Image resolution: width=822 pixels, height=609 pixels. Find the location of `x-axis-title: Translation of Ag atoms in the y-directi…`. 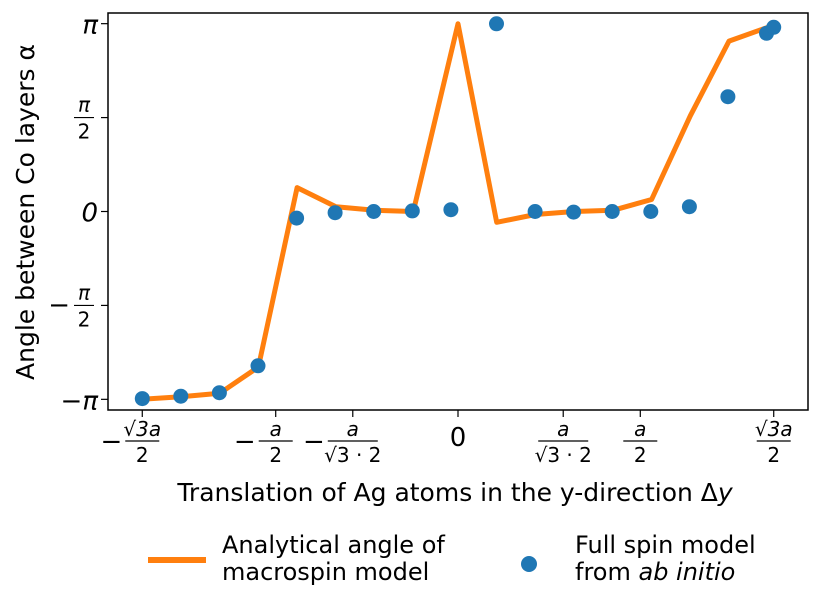

x-axis-title: Translation of Ag atoms in the y-directi… is located at coordinates (455, 492).